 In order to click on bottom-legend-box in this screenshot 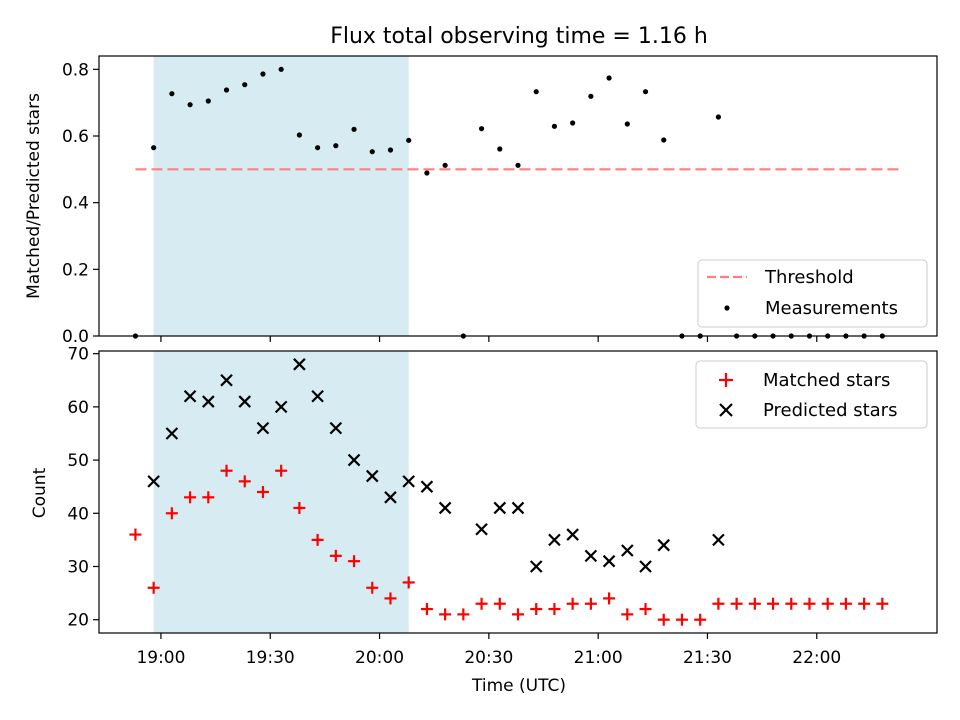, I will do `click(811, 394)`.